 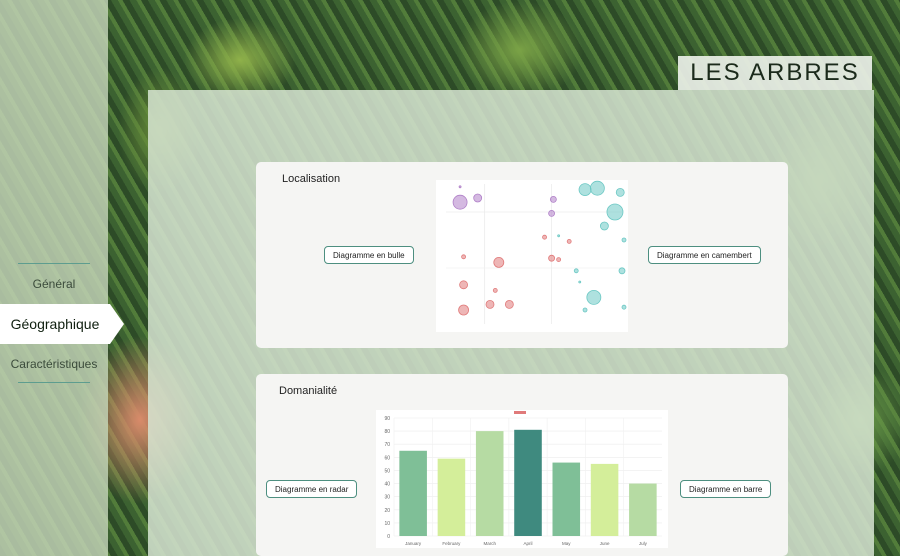 I want to click on y-tick-label: 40, so click(x=387, y=485).